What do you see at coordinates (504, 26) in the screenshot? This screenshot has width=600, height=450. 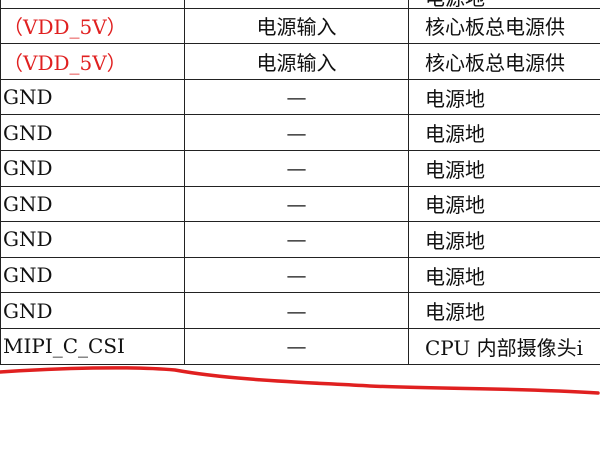 I see `description-cell: 核心板总电源供` at bounding box center [504, 26].